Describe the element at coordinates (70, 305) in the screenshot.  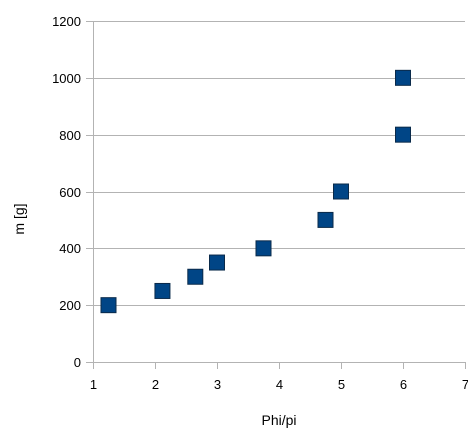
I see `y-tick-label: 200` at that location.